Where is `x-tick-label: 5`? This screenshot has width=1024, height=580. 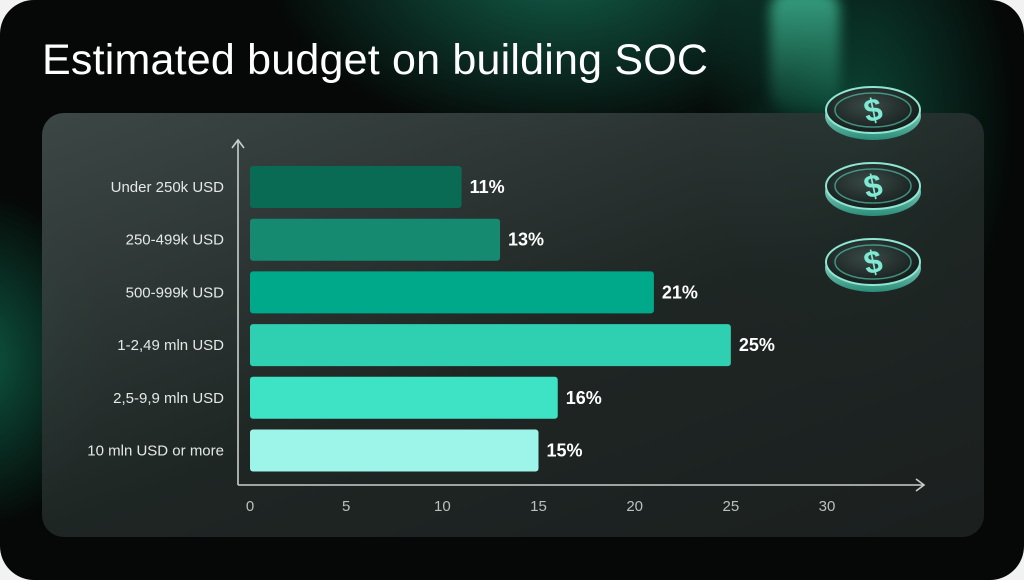
x-tick-label: 5 is located at coordinates (346, 506).